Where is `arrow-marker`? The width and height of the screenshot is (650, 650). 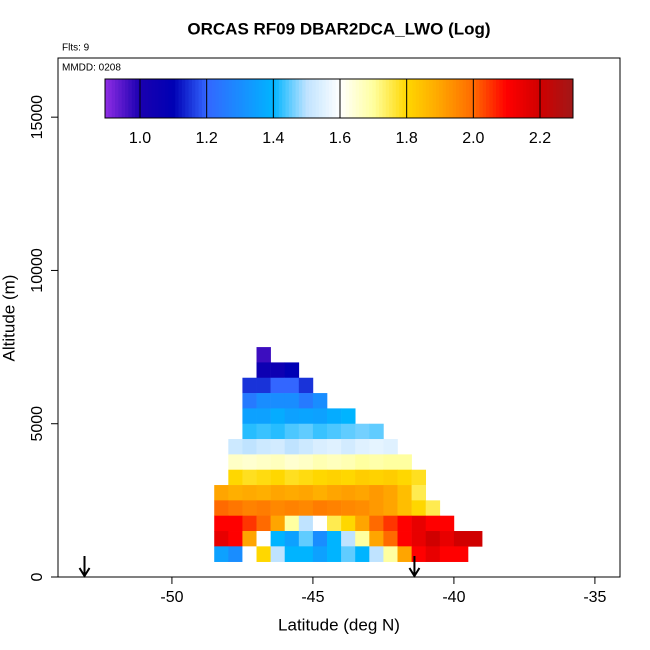 arrow-marker is located at coordinates (84, 567).